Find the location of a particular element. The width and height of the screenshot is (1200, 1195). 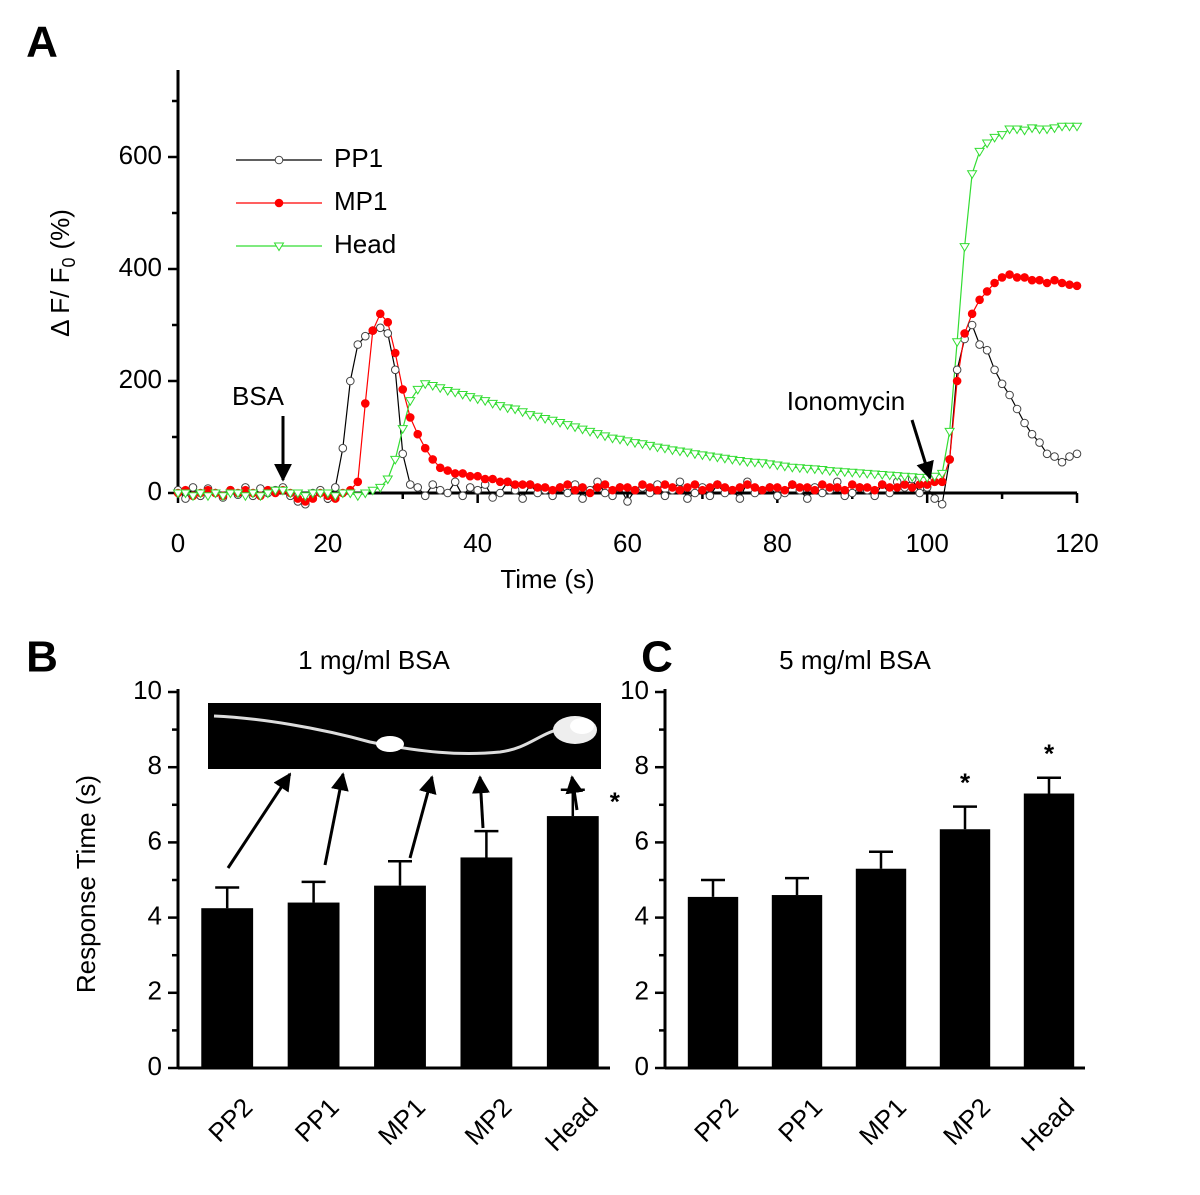

panel-label: B is located at coordinates (42, 657).